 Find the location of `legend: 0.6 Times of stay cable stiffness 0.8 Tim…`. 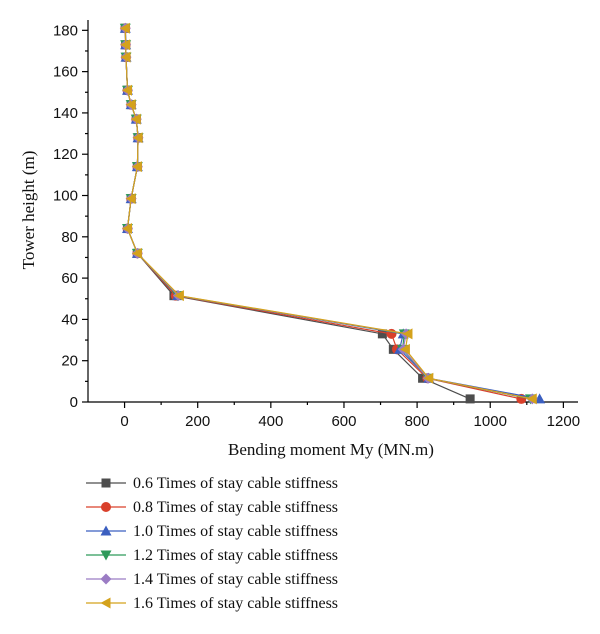

legend: 0.6 Times of stay cable stiffness 0.8 Tim… is located at coordinates (212, 543).